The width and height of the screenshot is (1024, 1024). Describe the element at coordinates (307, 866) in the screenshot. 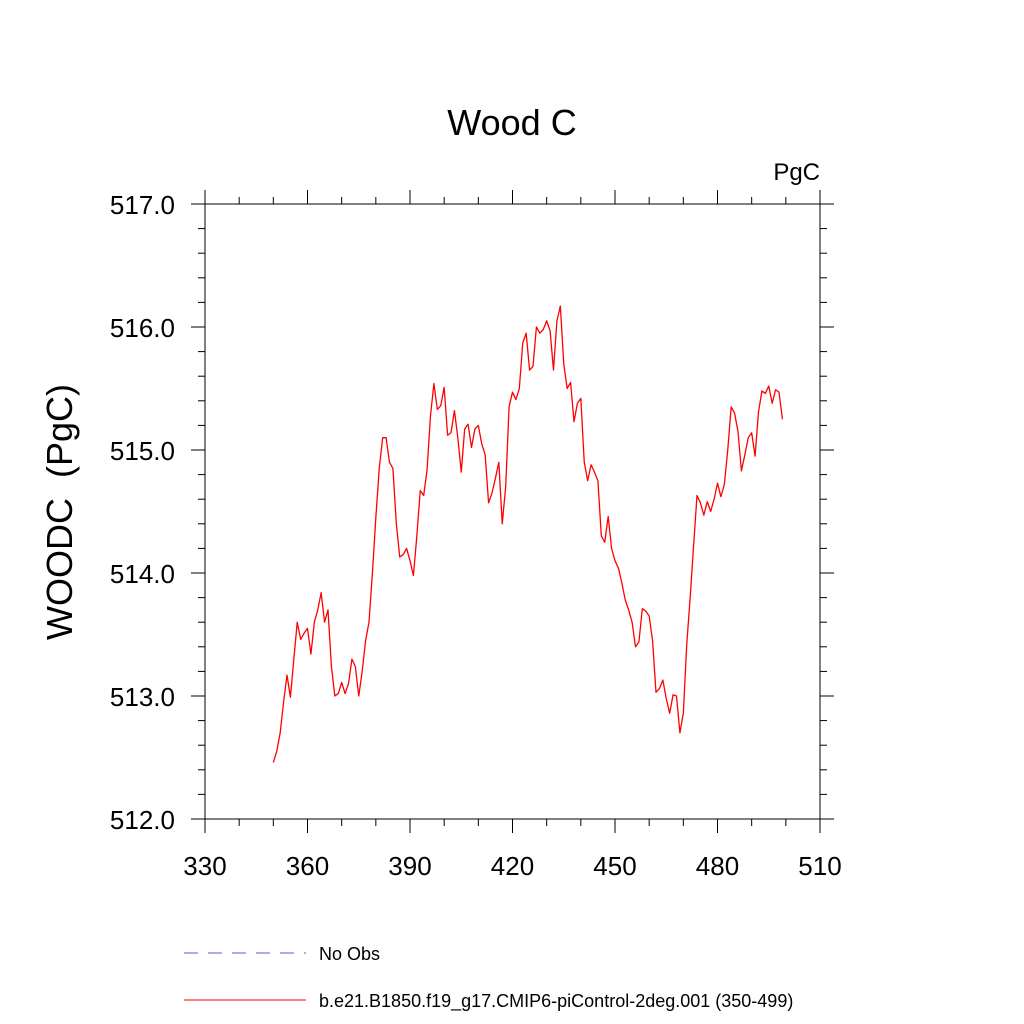

I see `x-tick-label: 360` at that location.